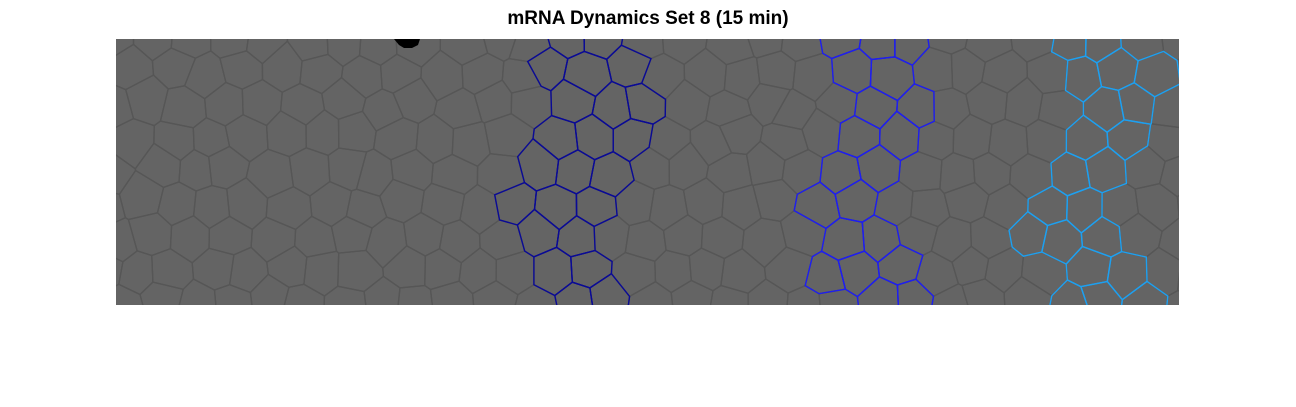  What do you see at coordinates (864, 172) in the screenshot?
I see `stripe-blue` at bounding box center [864, 172].